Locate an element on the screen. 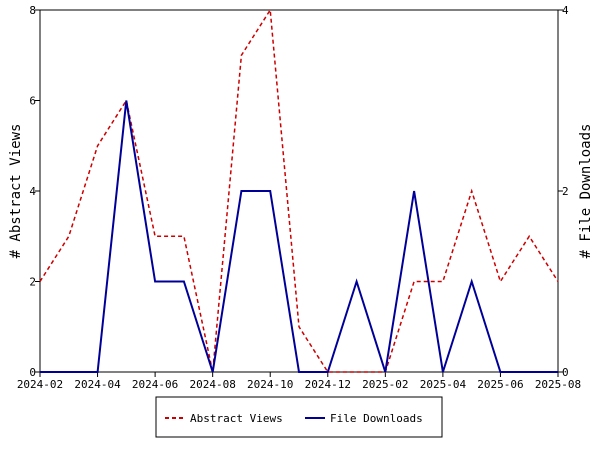 The image size is (600, 450). y-axis-title-left: # Abstract Views is located at coordinates (16, 191).